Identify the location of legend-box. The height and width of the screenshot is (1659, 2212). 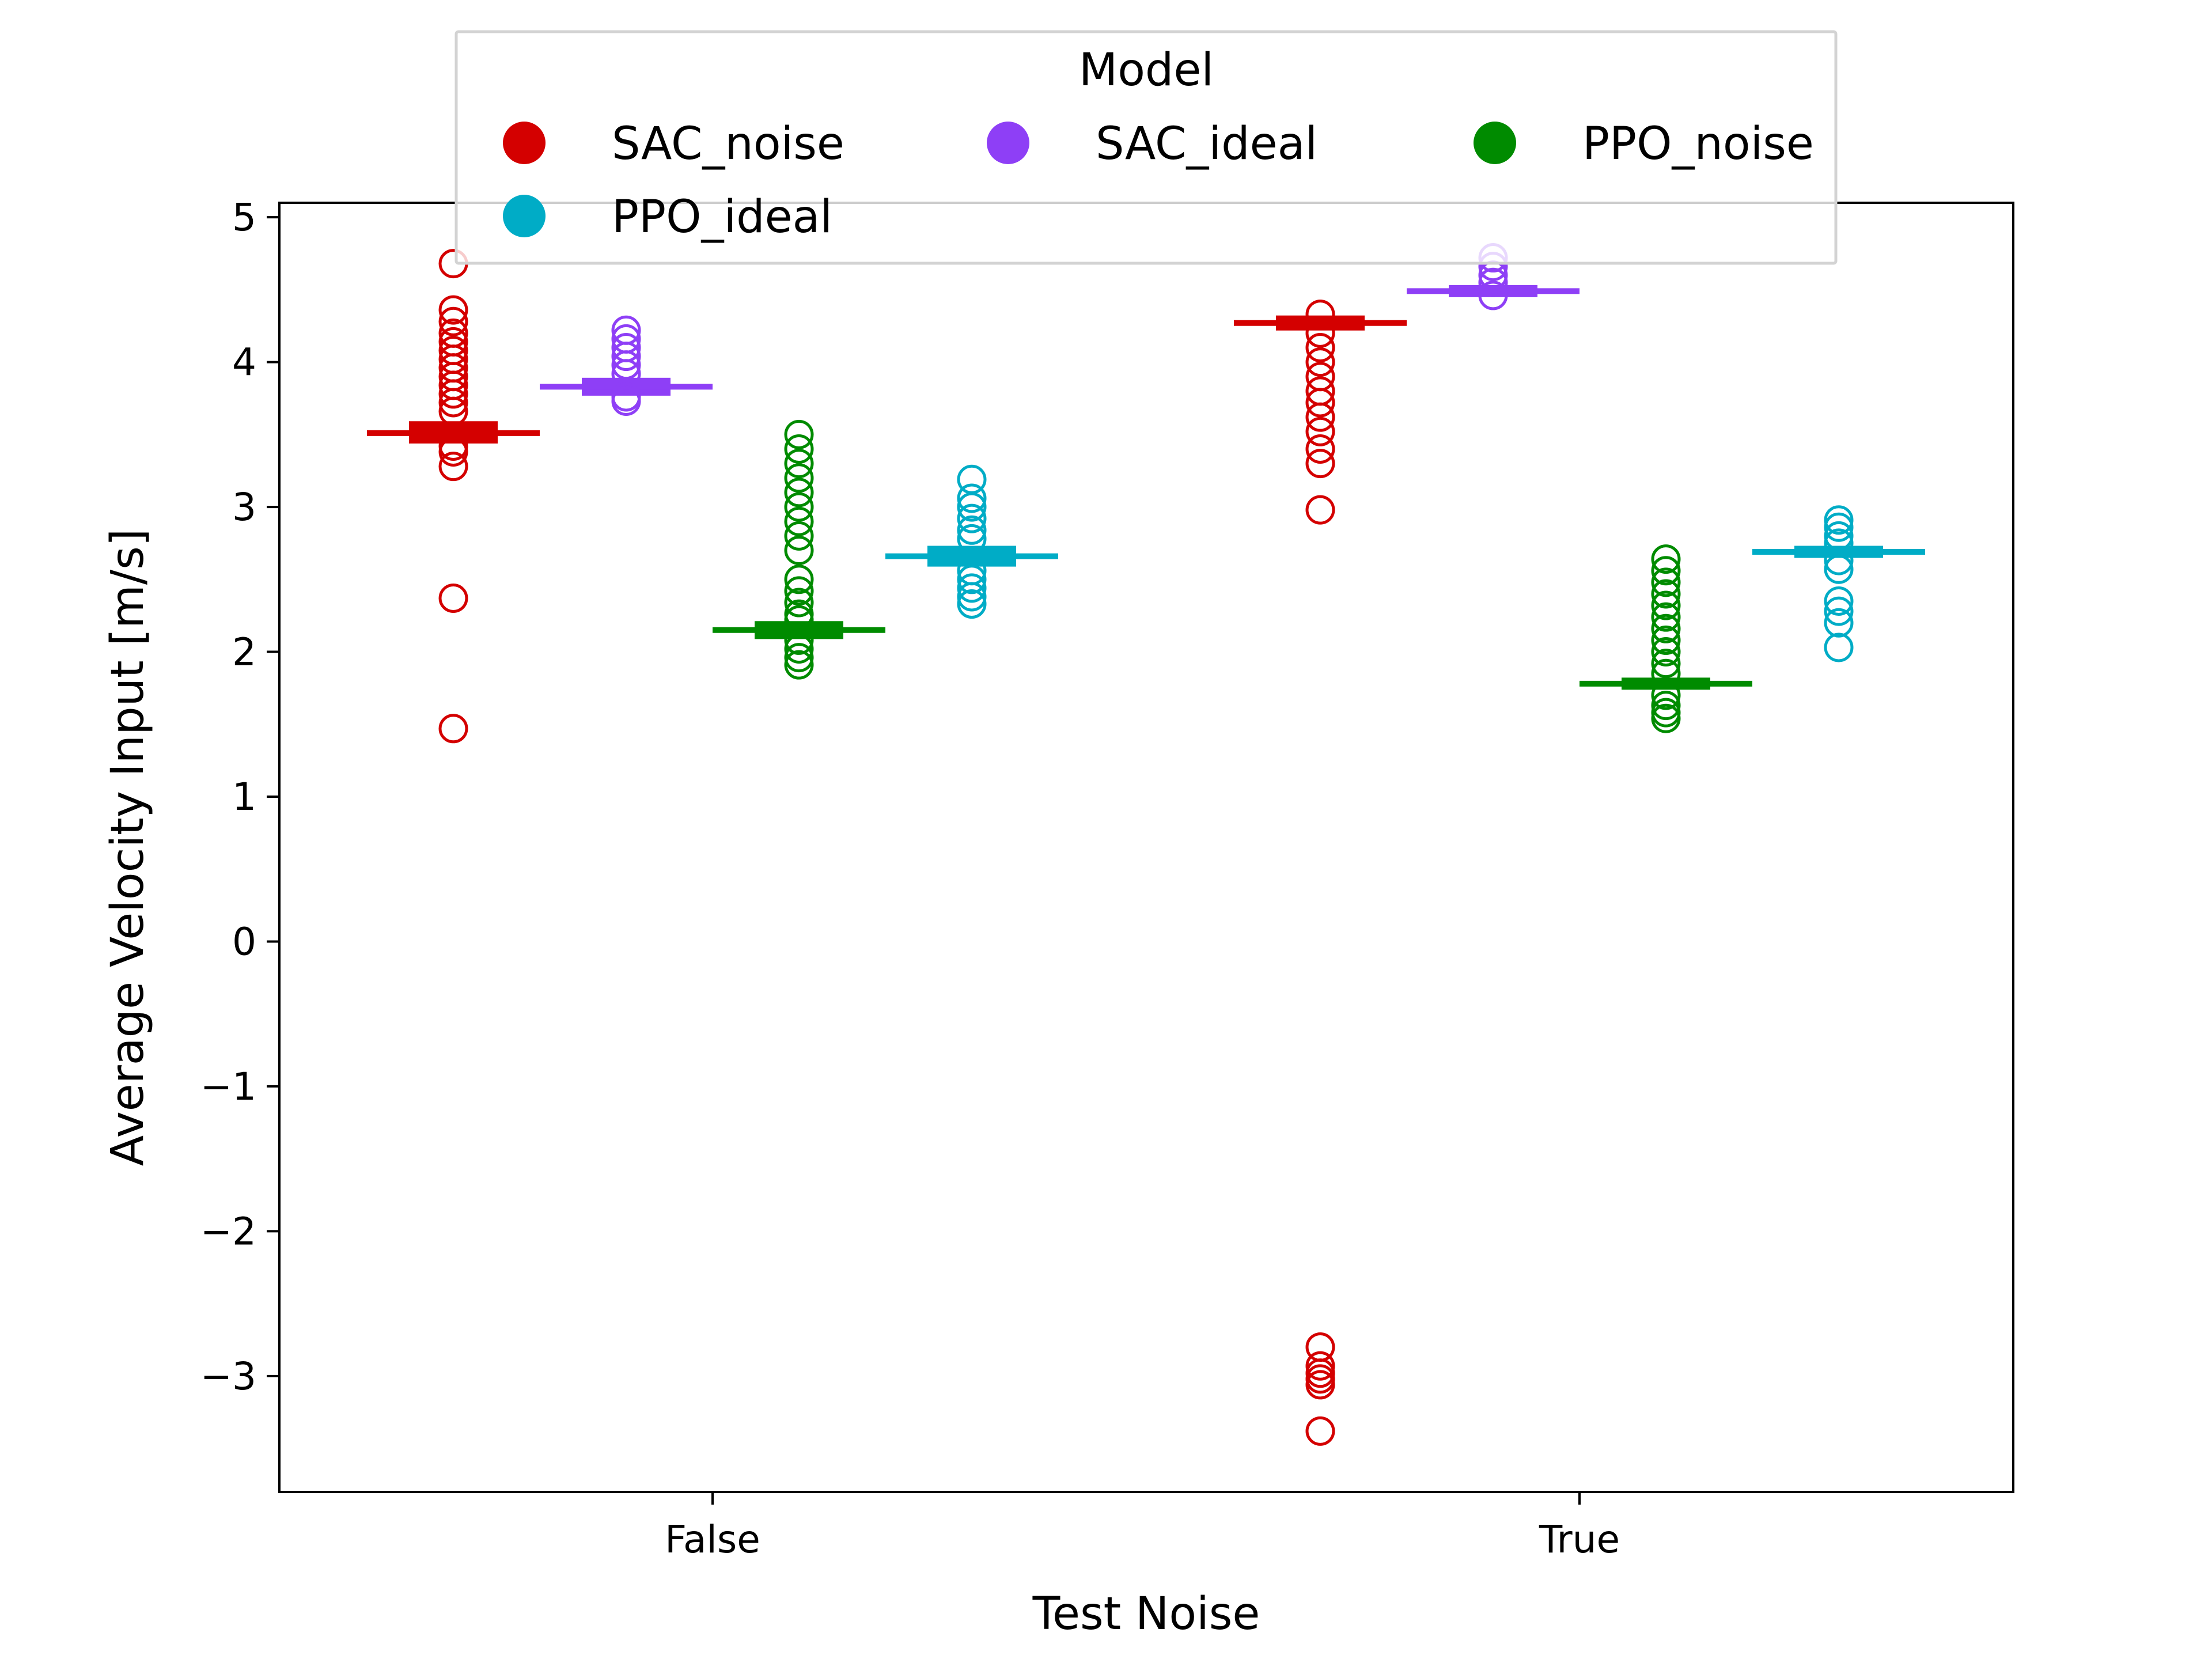
(1146, 147).